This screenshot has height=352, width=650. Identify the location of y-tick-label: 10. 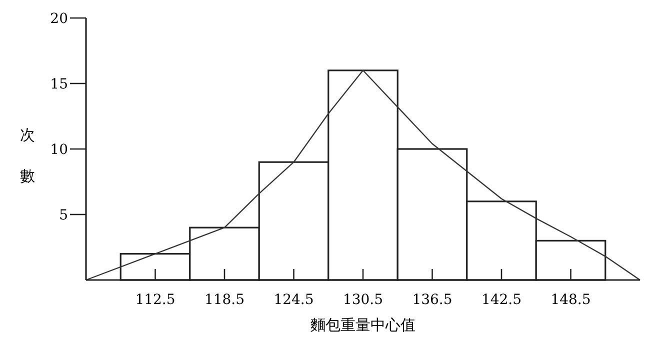
(59, 150).